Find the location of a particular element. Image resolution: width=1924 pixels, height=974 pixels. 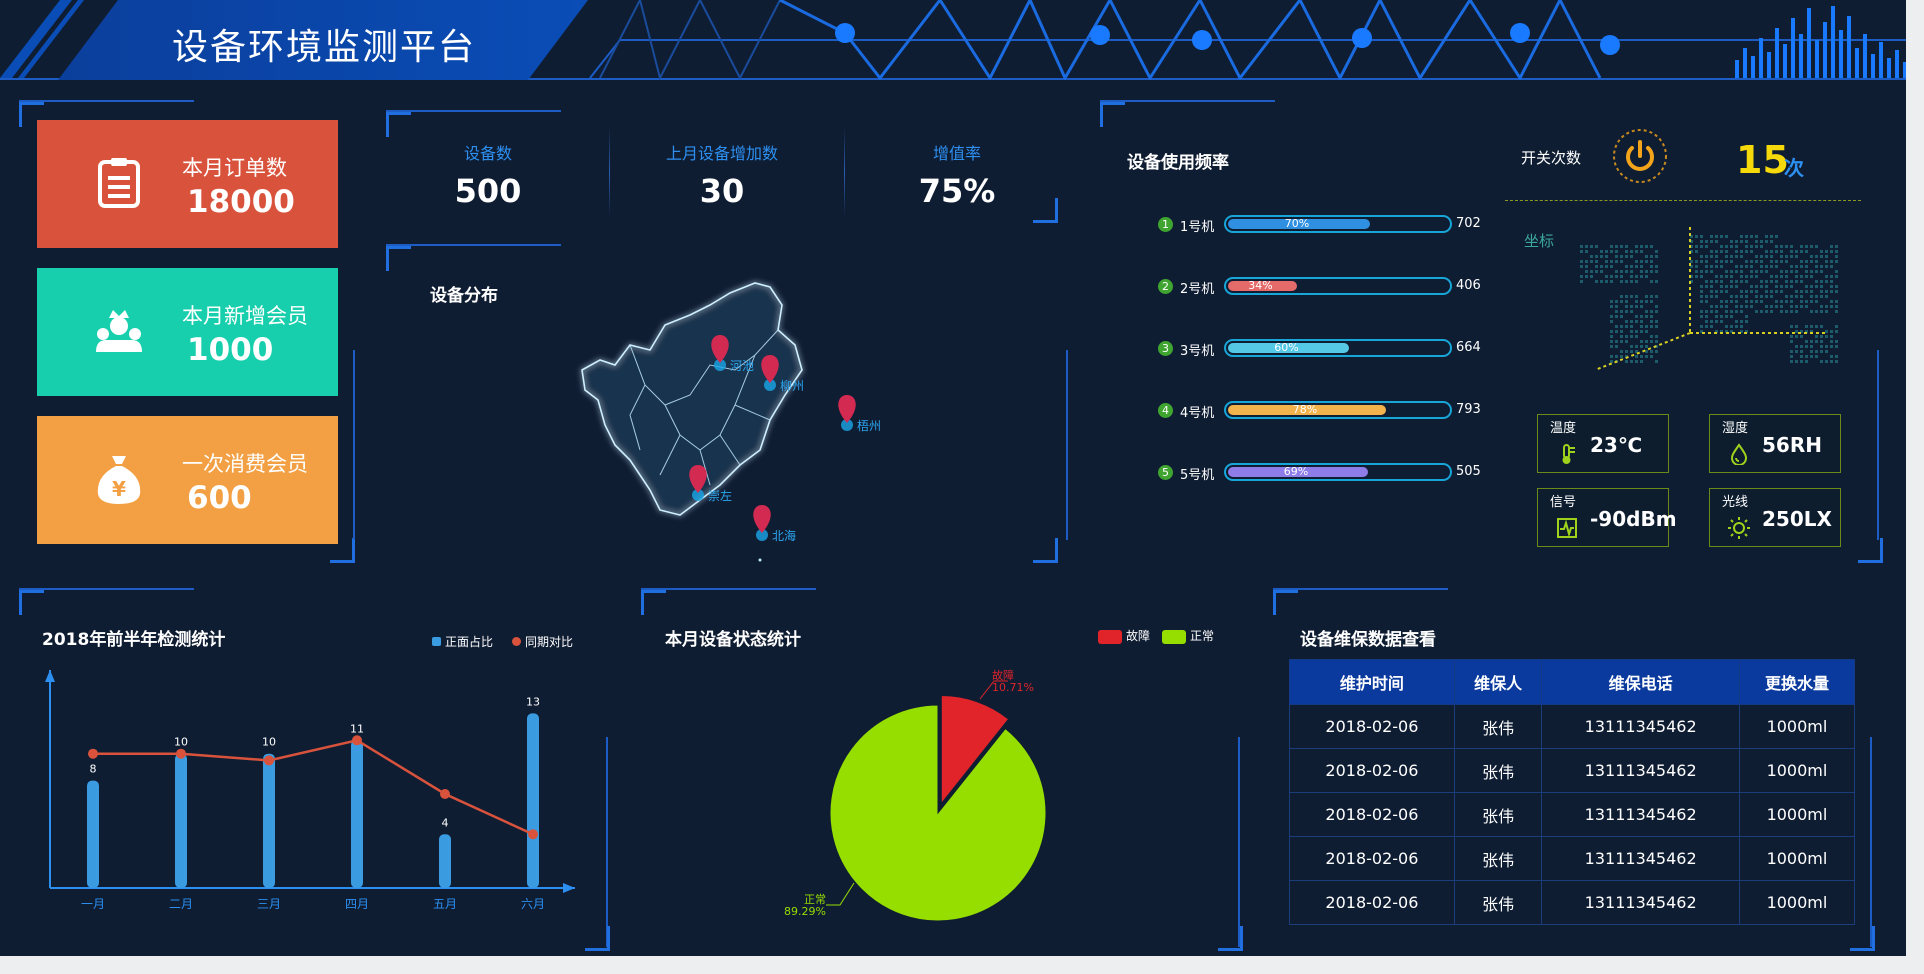

bar-value-label: 4 is located at coordinates (445, 822).